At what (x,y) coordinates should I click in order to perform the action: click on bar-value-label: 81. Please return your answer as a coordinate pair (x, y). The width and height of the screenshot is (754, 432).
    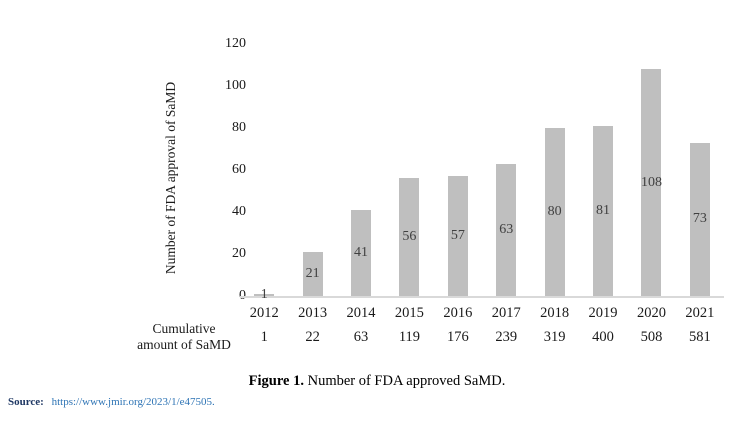
    Looking at the image, I should click on (603, 210).